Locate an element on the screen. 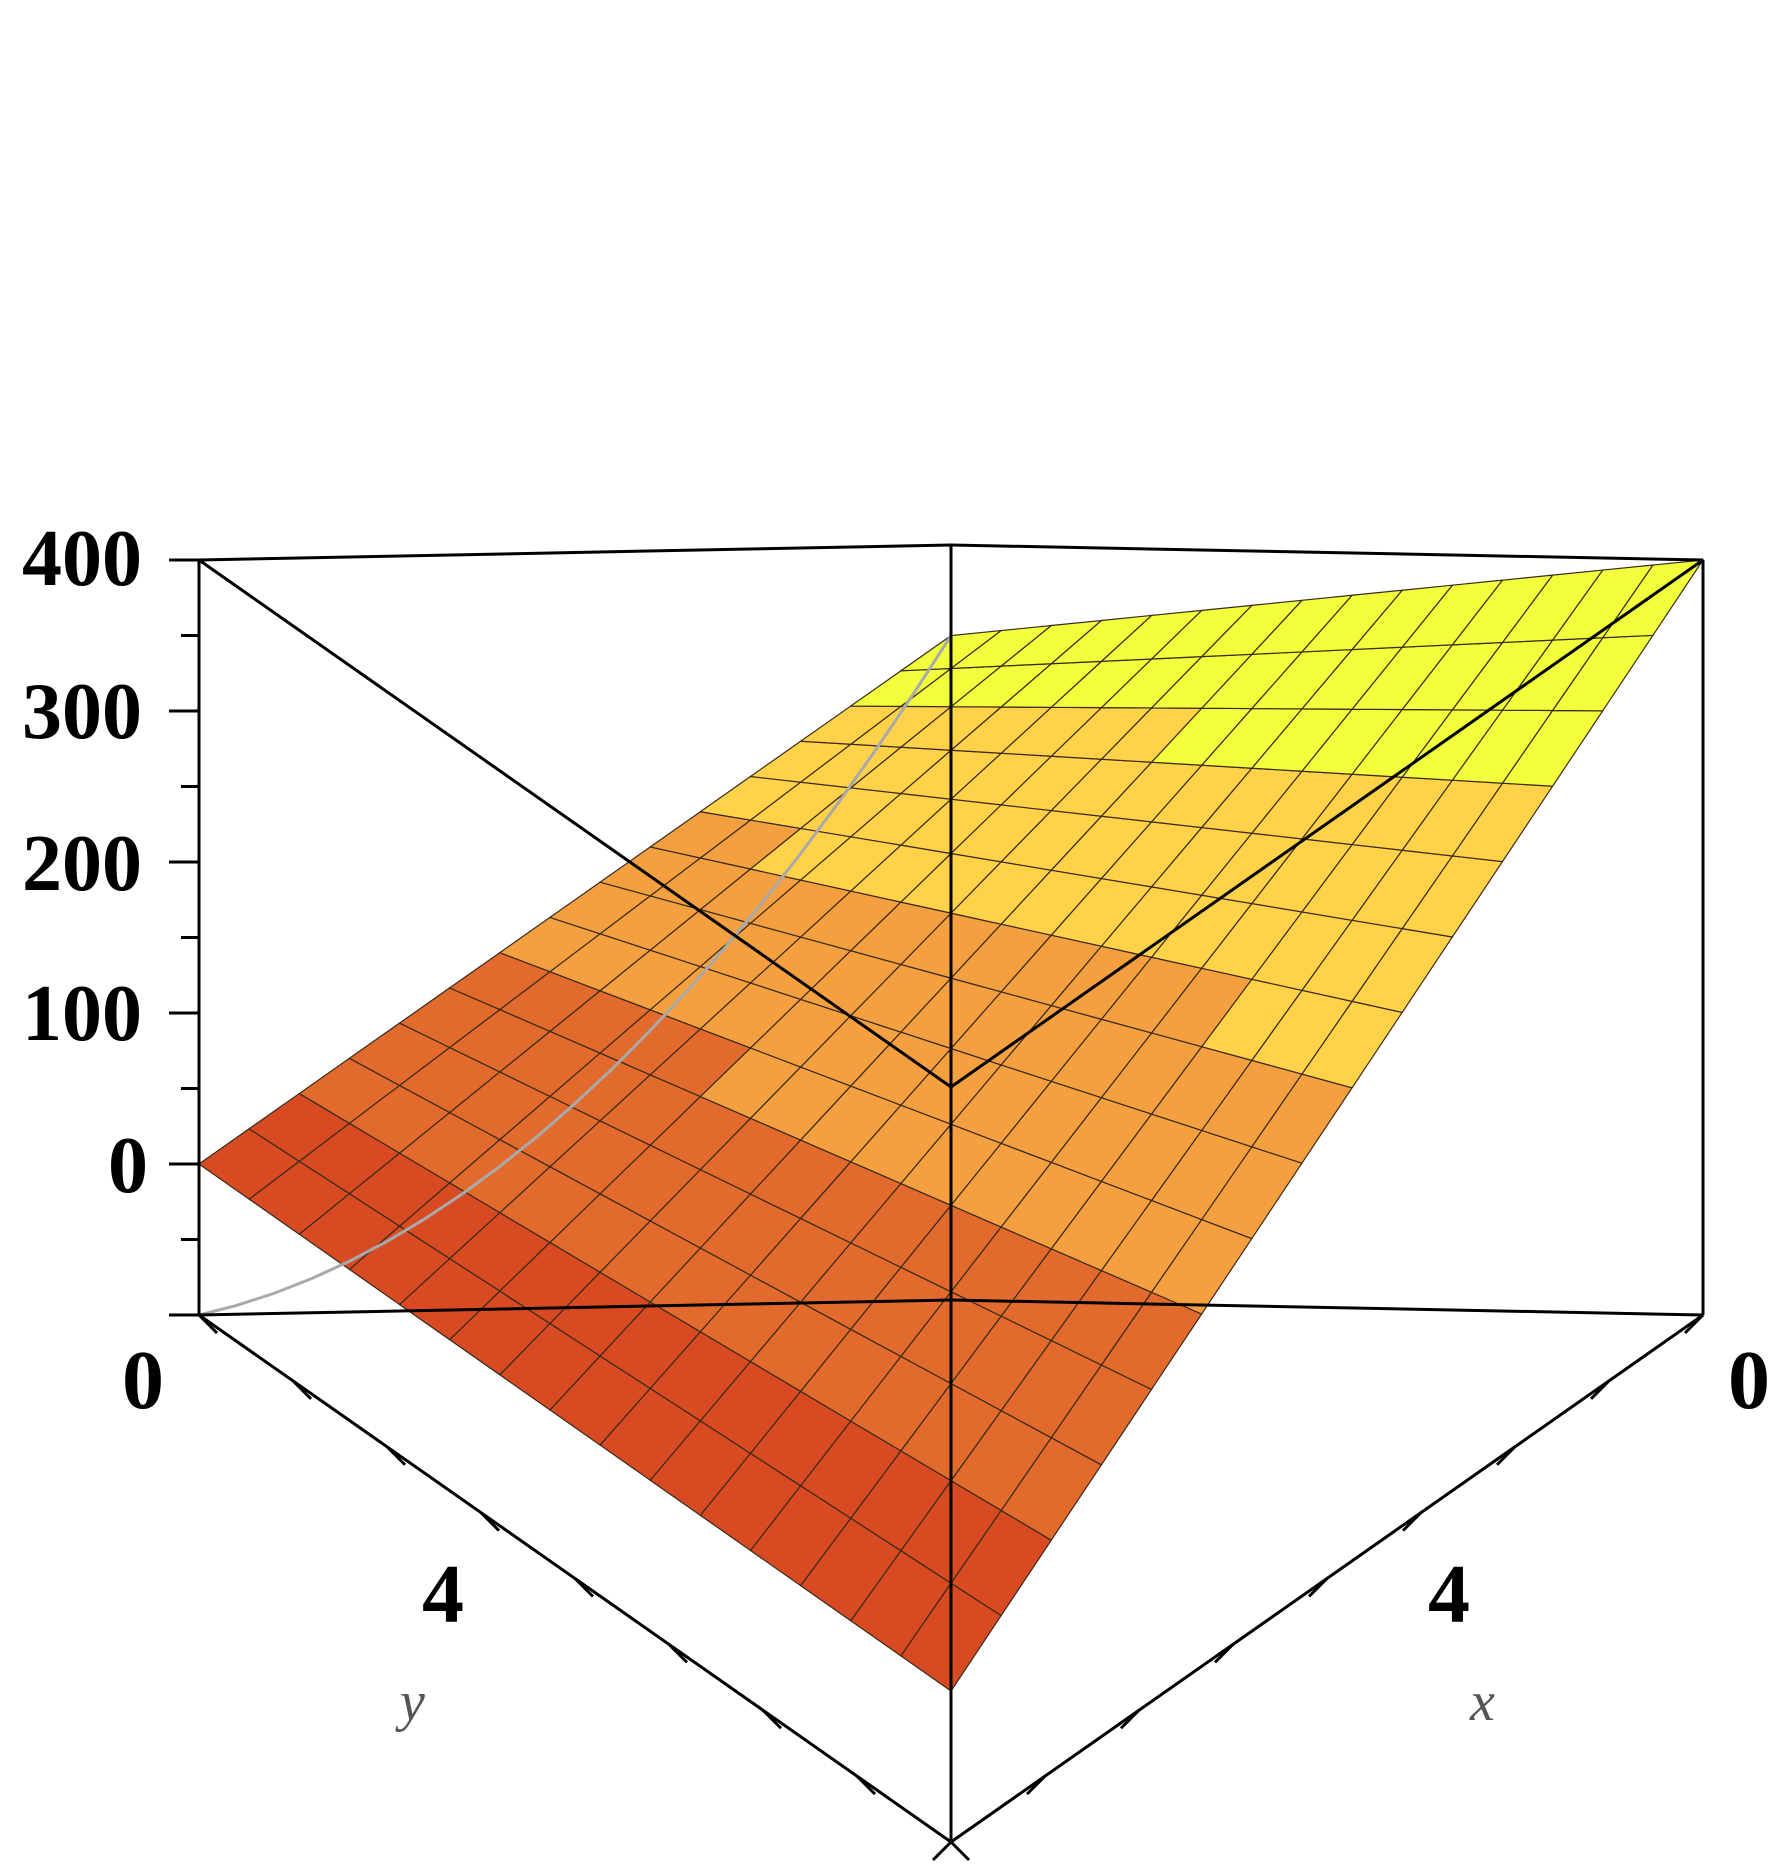 Image resolution: width=1791 pixels, height=1875 pixels. z-tick-label-100: 100 is located at coordinates (82, 1014).